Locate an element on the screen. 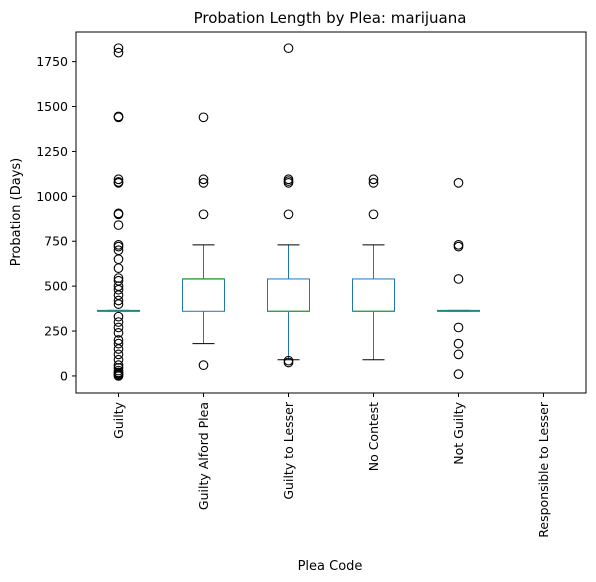 This screenshot has width=596, height=582. y-axis-label: Probation (Days) is located at coordinates (16, 212).